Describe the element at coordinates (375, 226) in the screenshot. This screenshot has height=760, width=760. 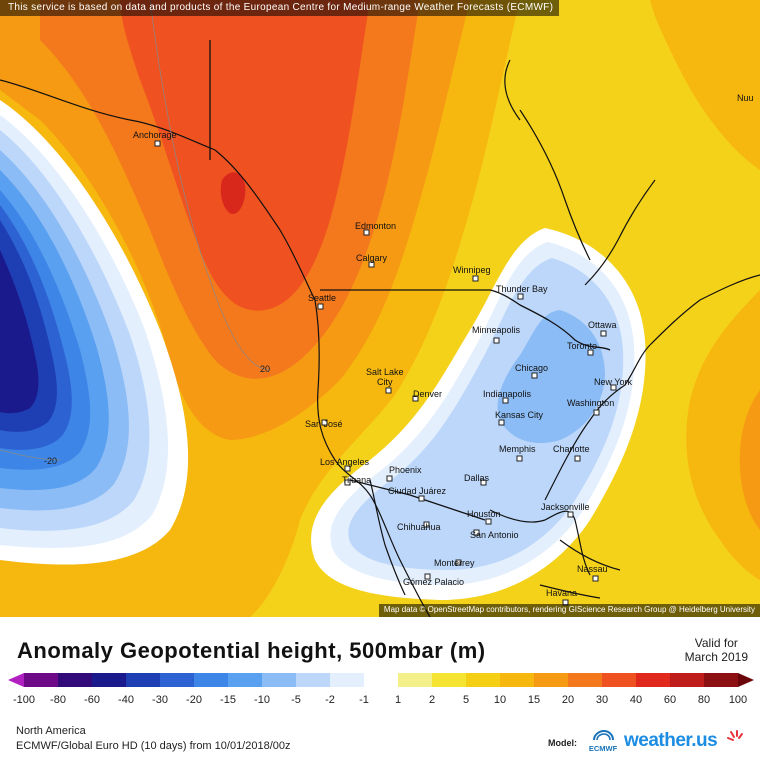
I see `city-label: Edmonton` at that location.